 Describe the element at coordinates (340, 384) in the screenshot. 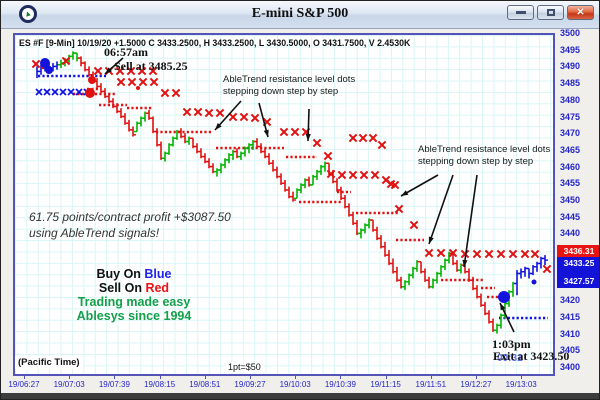

I see `x-axis-label: 19/10:39` at that location.